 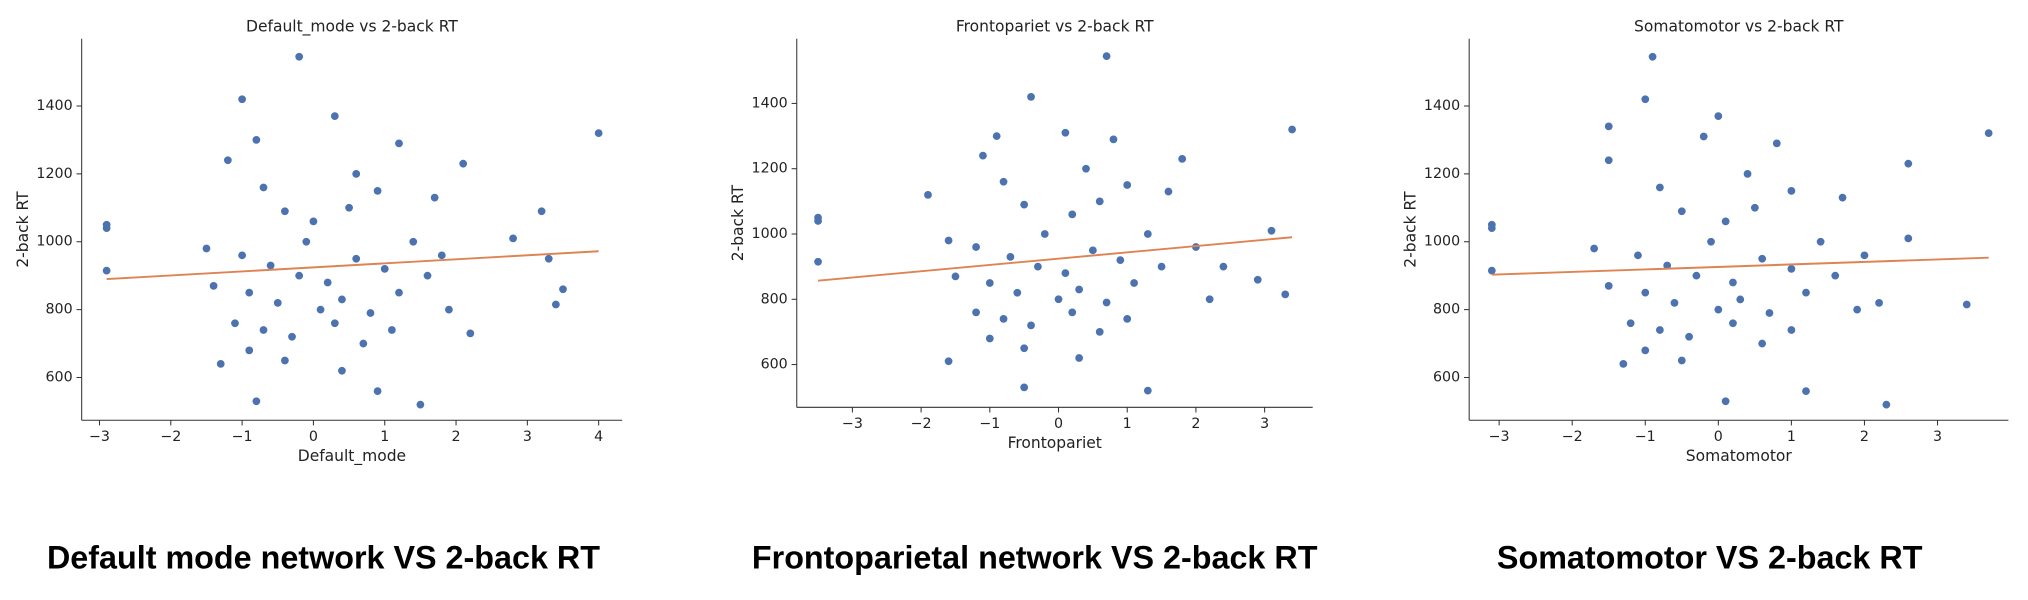 What do you see at coordinates (1710, 557) in the screenshot?
I see `caption: Somatomotor VS 2-back RT` at bounding box center [1710, 557].